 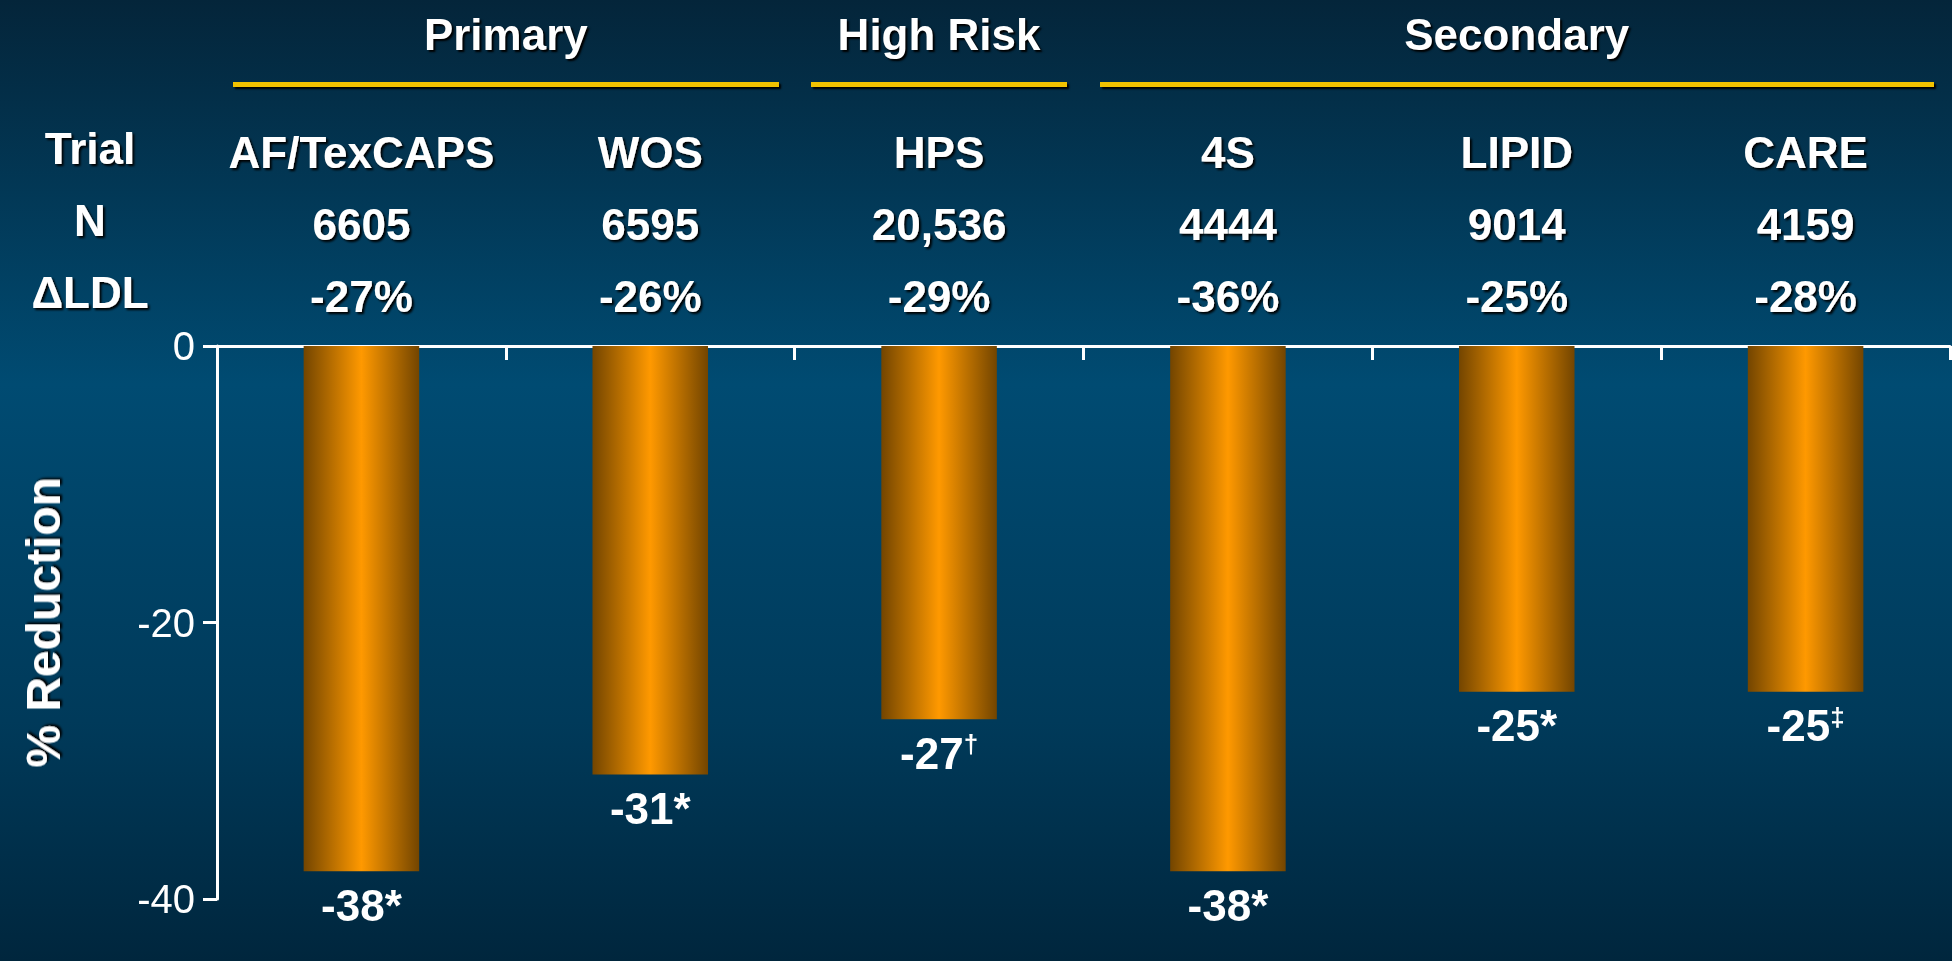 What do you see at coordinates (939, 35) in the screenshot?
I see `text: High Risk` at bounding box center [939, 35].